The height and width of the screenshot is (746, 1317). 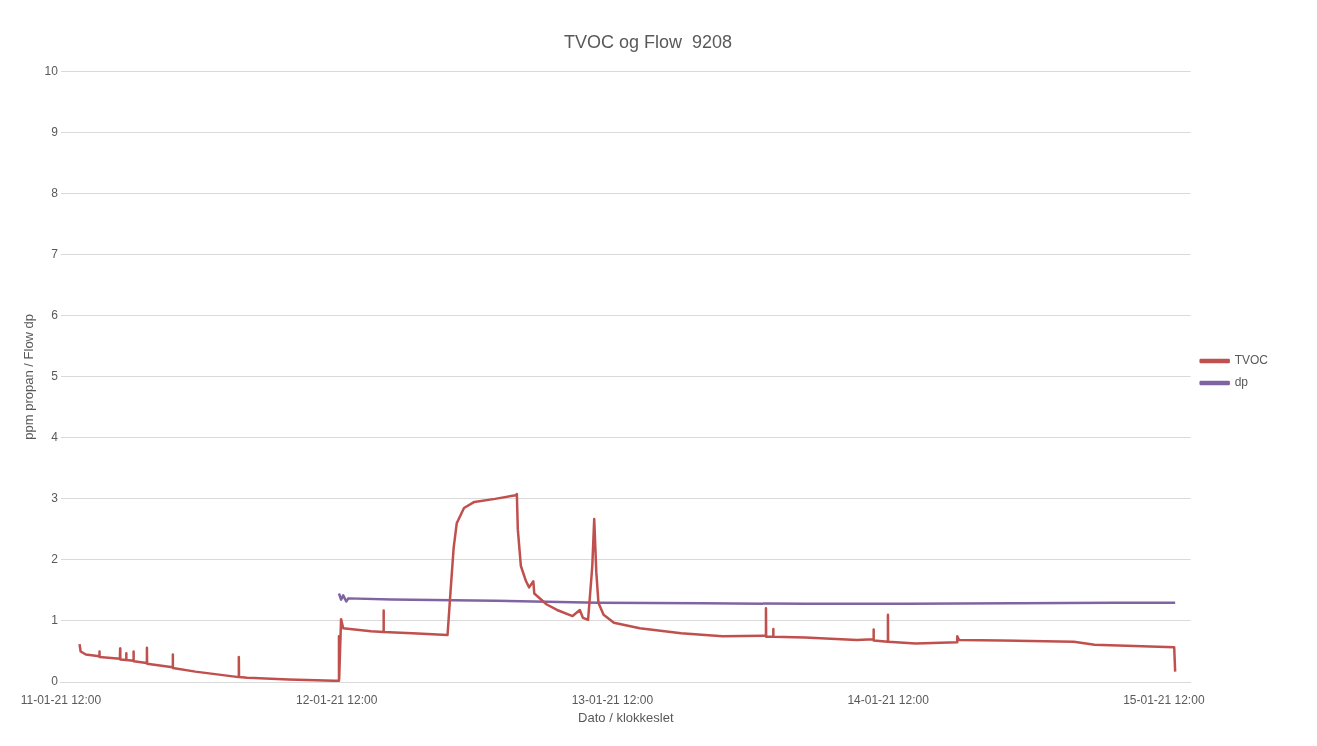 I want to click on x-tick-label: 13-01-21 12:00, so click(x=612, y=699).